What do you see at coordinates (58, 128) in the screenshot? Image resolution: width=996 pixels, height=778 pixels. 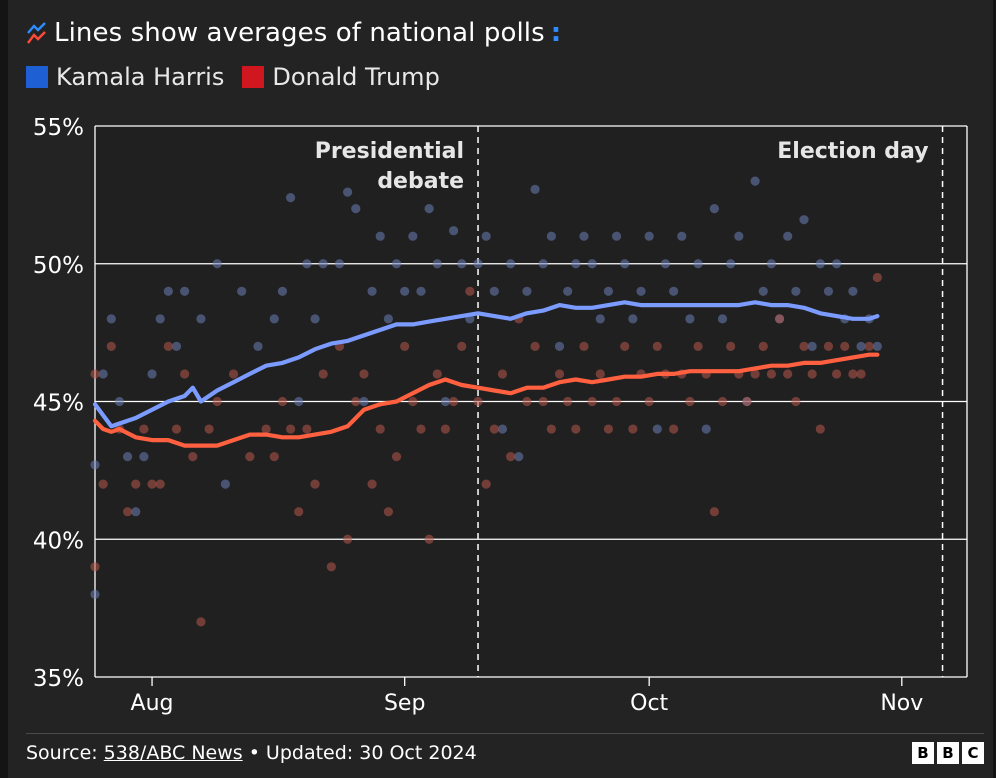 I see `y-tick-label: 55%` at bounding box center [58, 128].